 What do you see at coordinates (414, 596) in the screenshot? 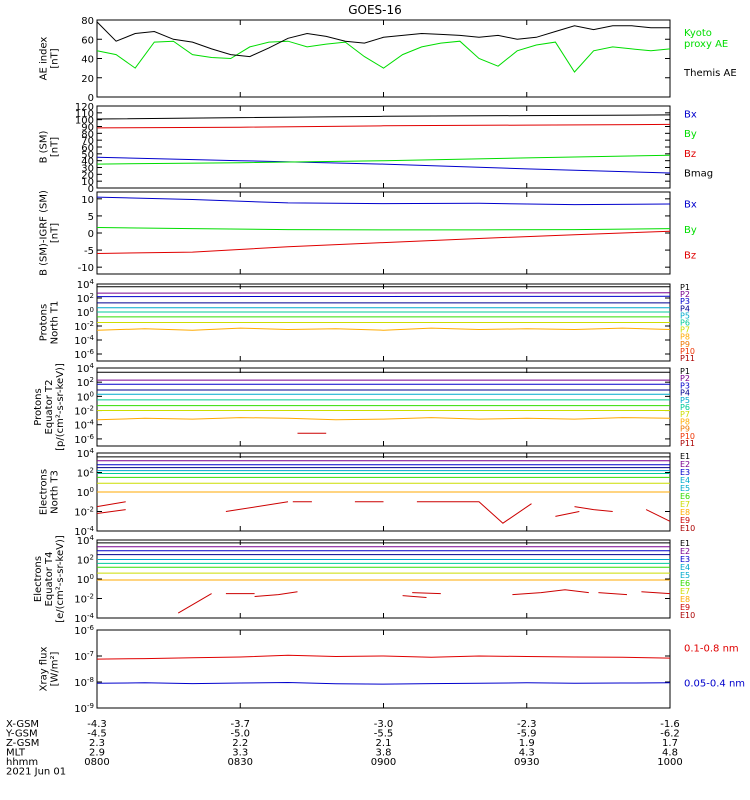
I see `series-e10d` at bounding box center [414, 596].